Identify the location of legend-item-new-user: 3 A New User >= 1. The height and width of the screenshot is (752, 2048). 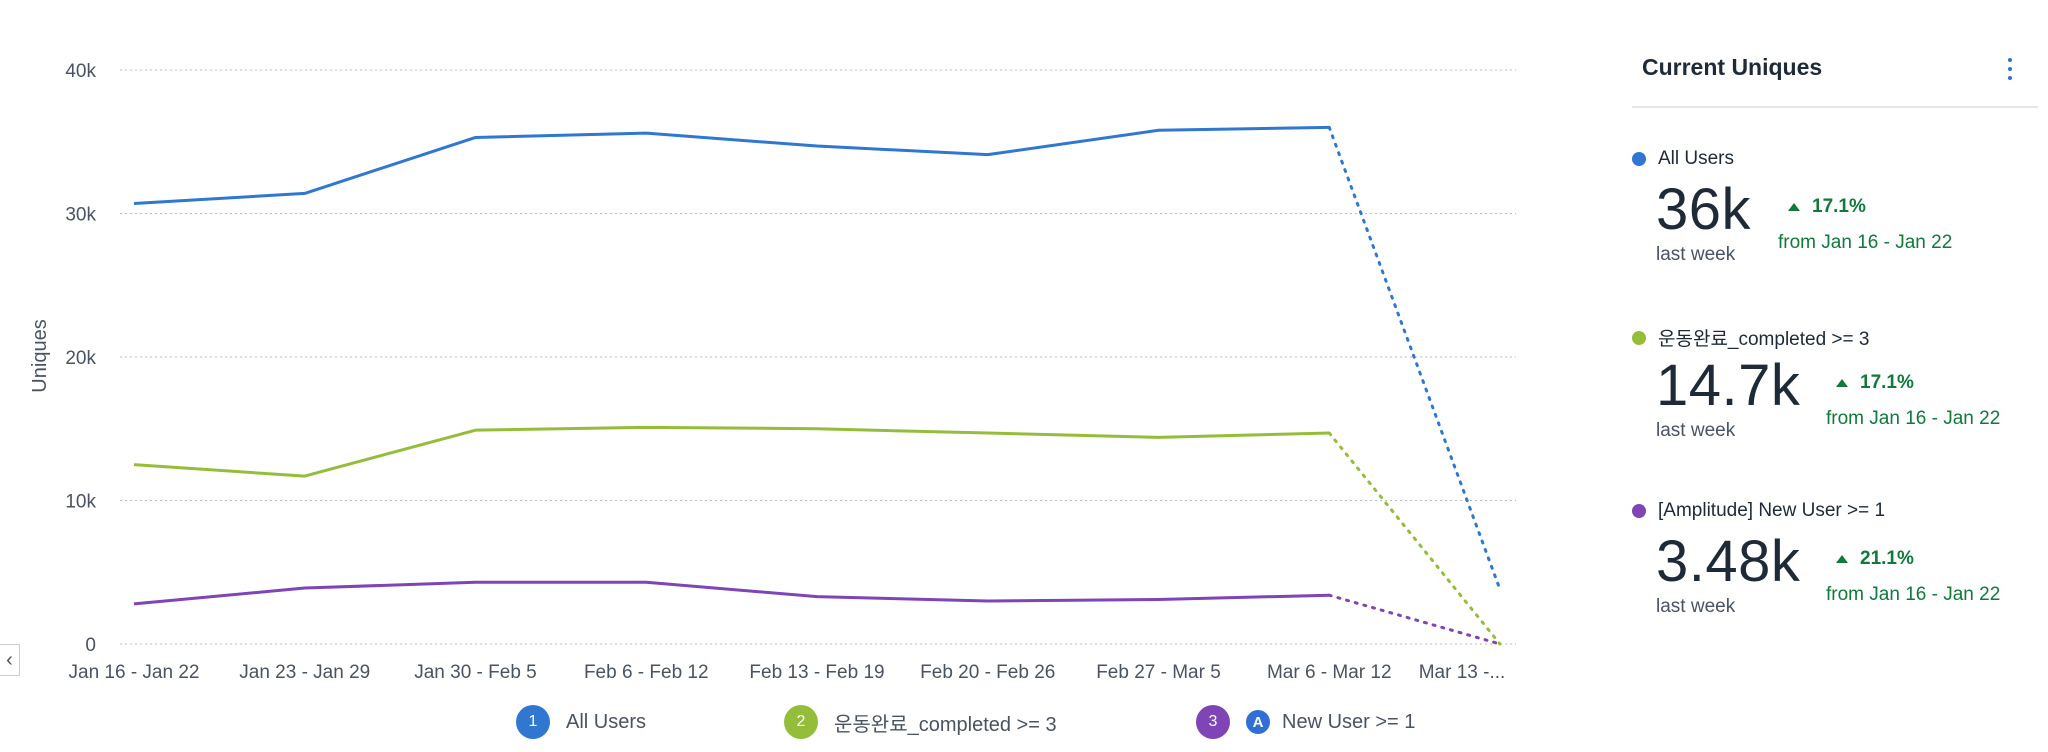
(1305, 722).